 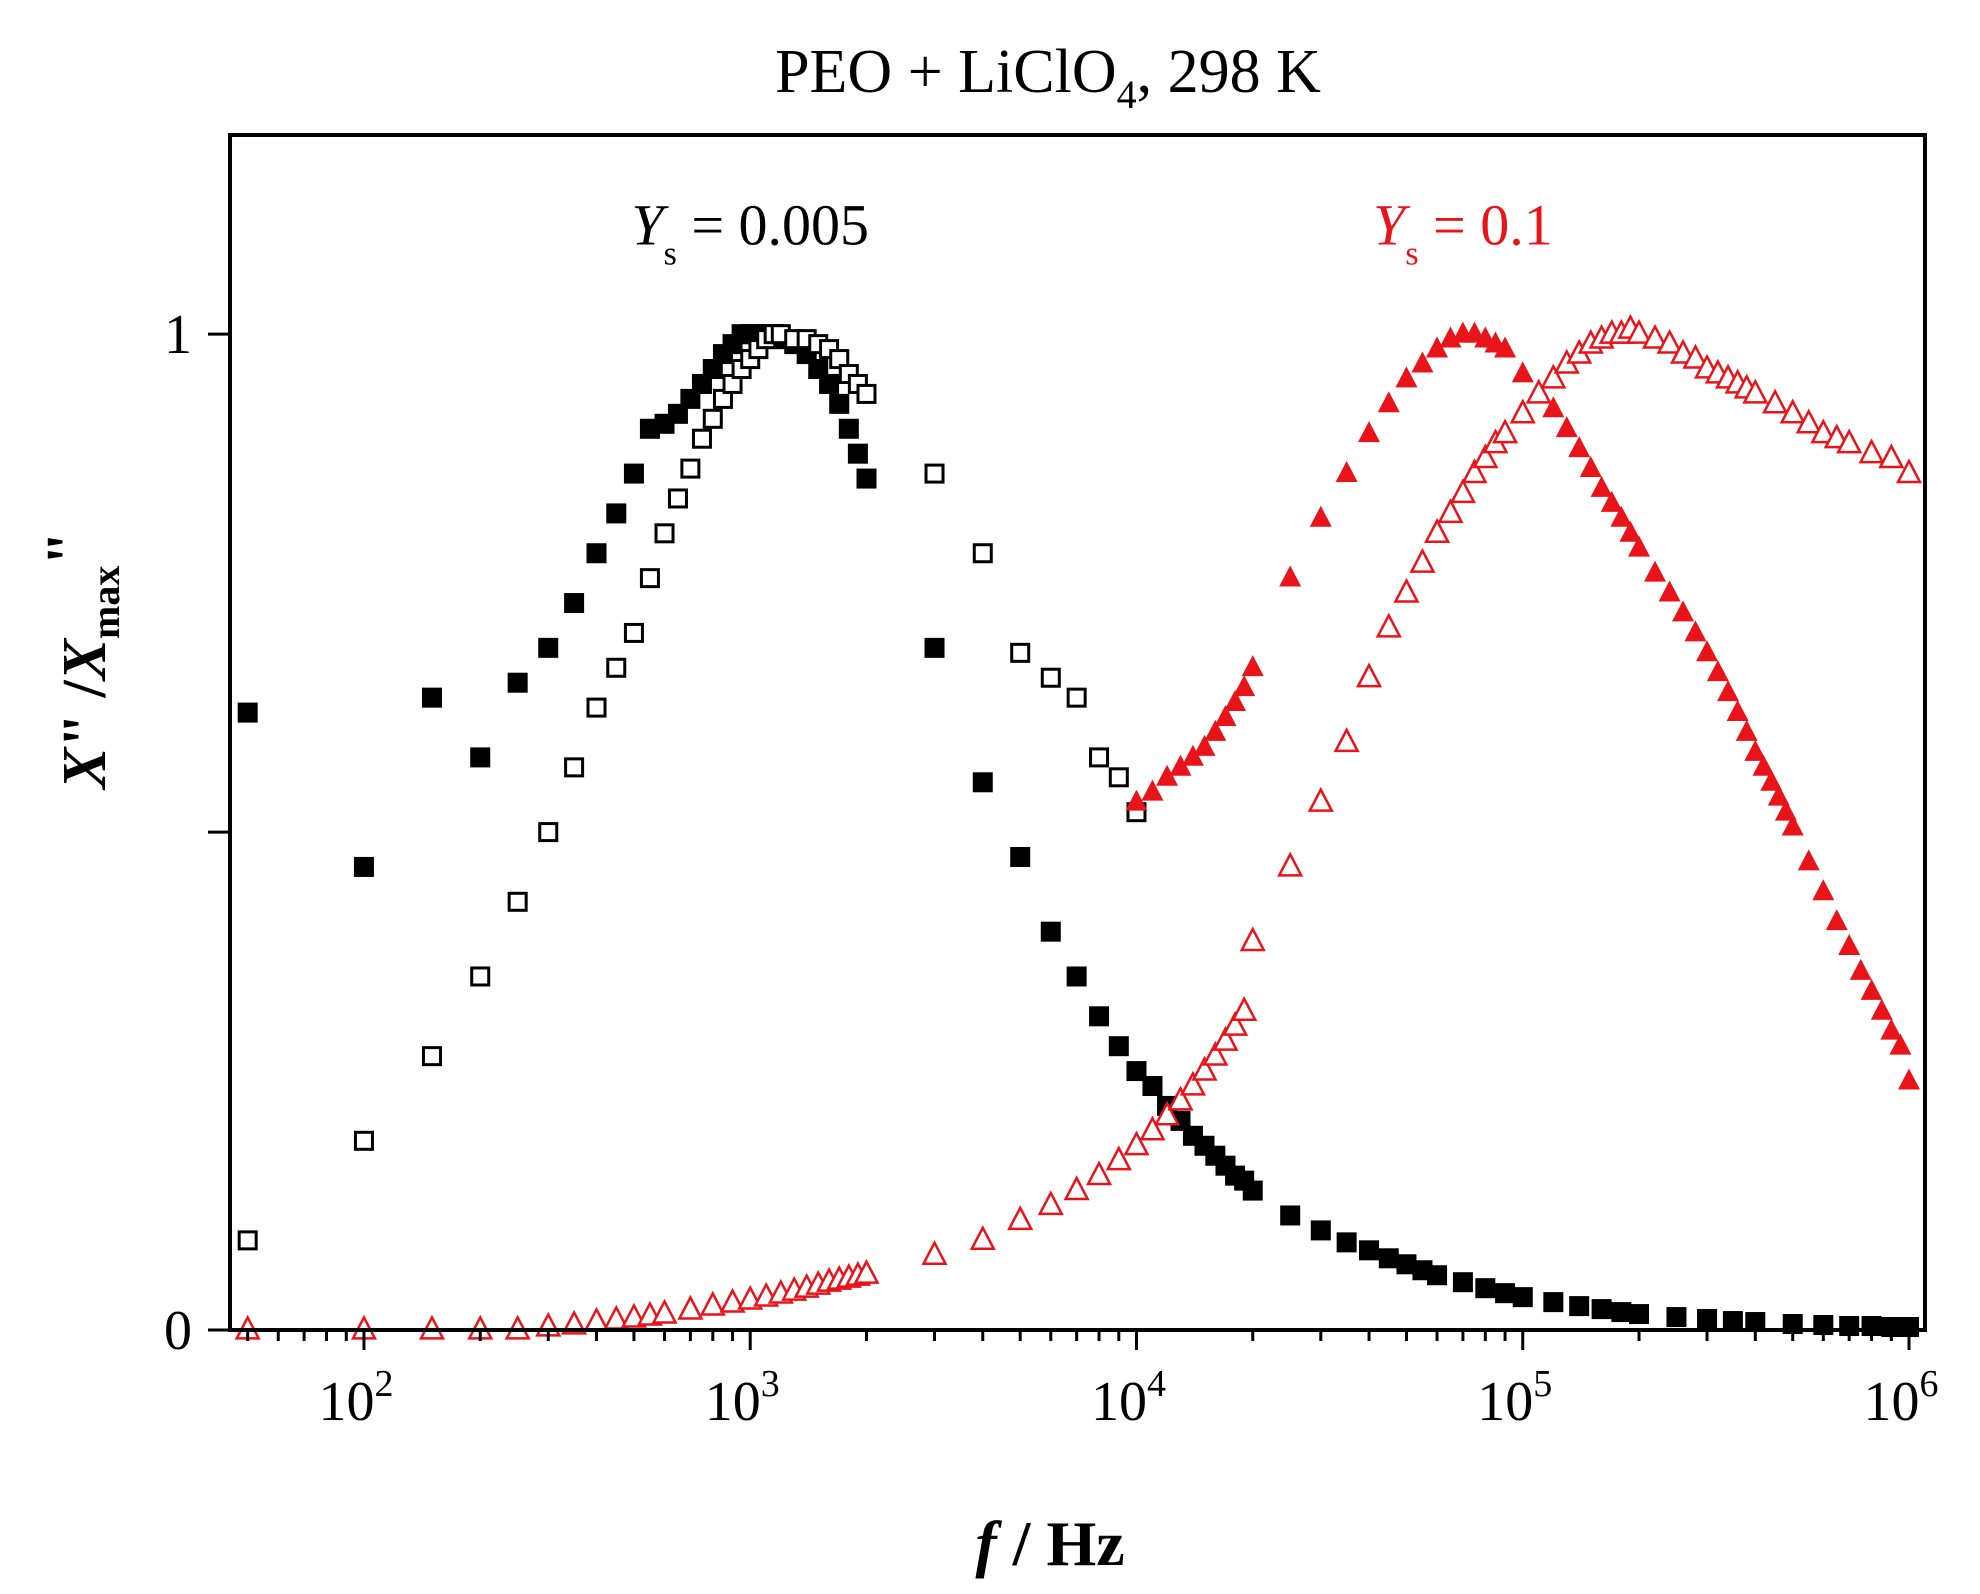 I want to click on annotation-label-1: Ys = 0.005, so click(x=750, y=233).